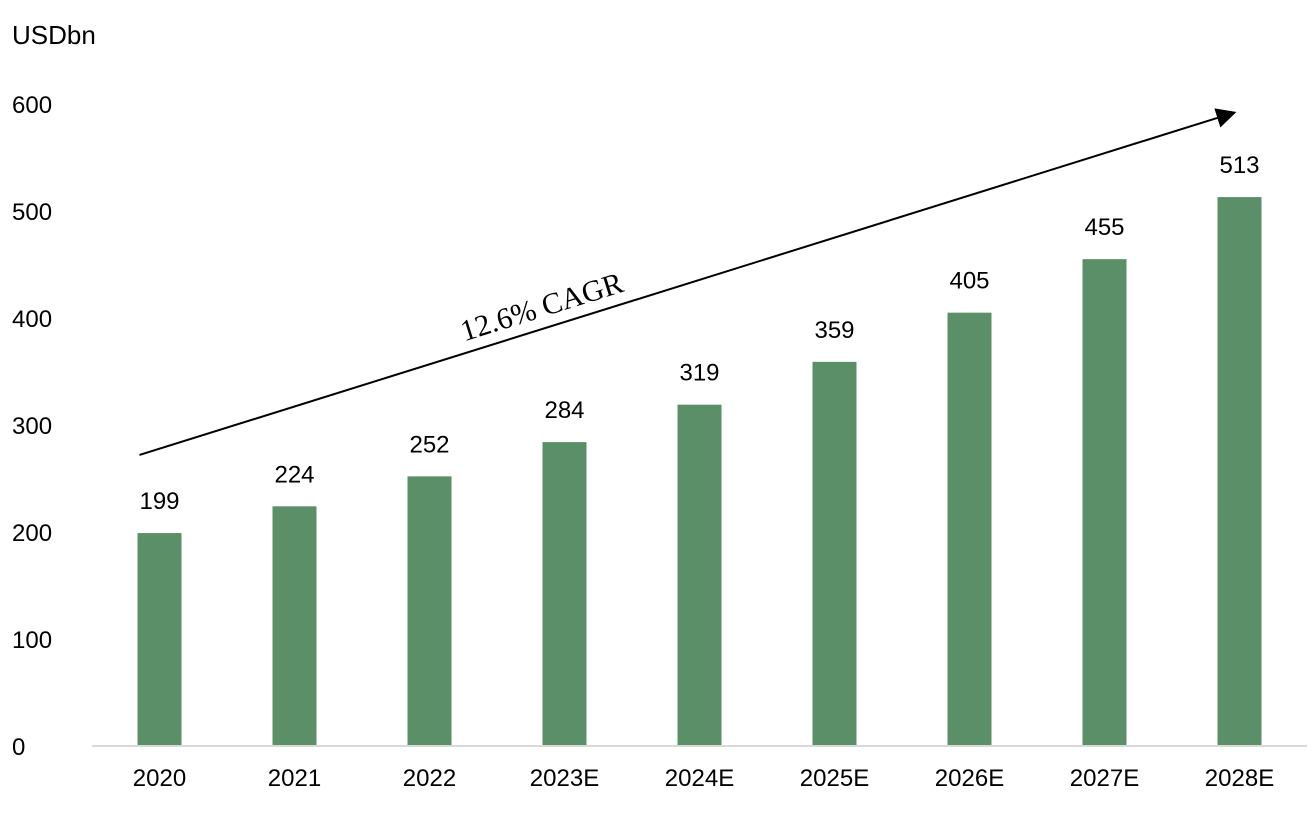 This screenshot has height=815, width=1313. Describe the element at coordinates (1104, 227) in the screenshot. I see `data-label: 455` at that location.